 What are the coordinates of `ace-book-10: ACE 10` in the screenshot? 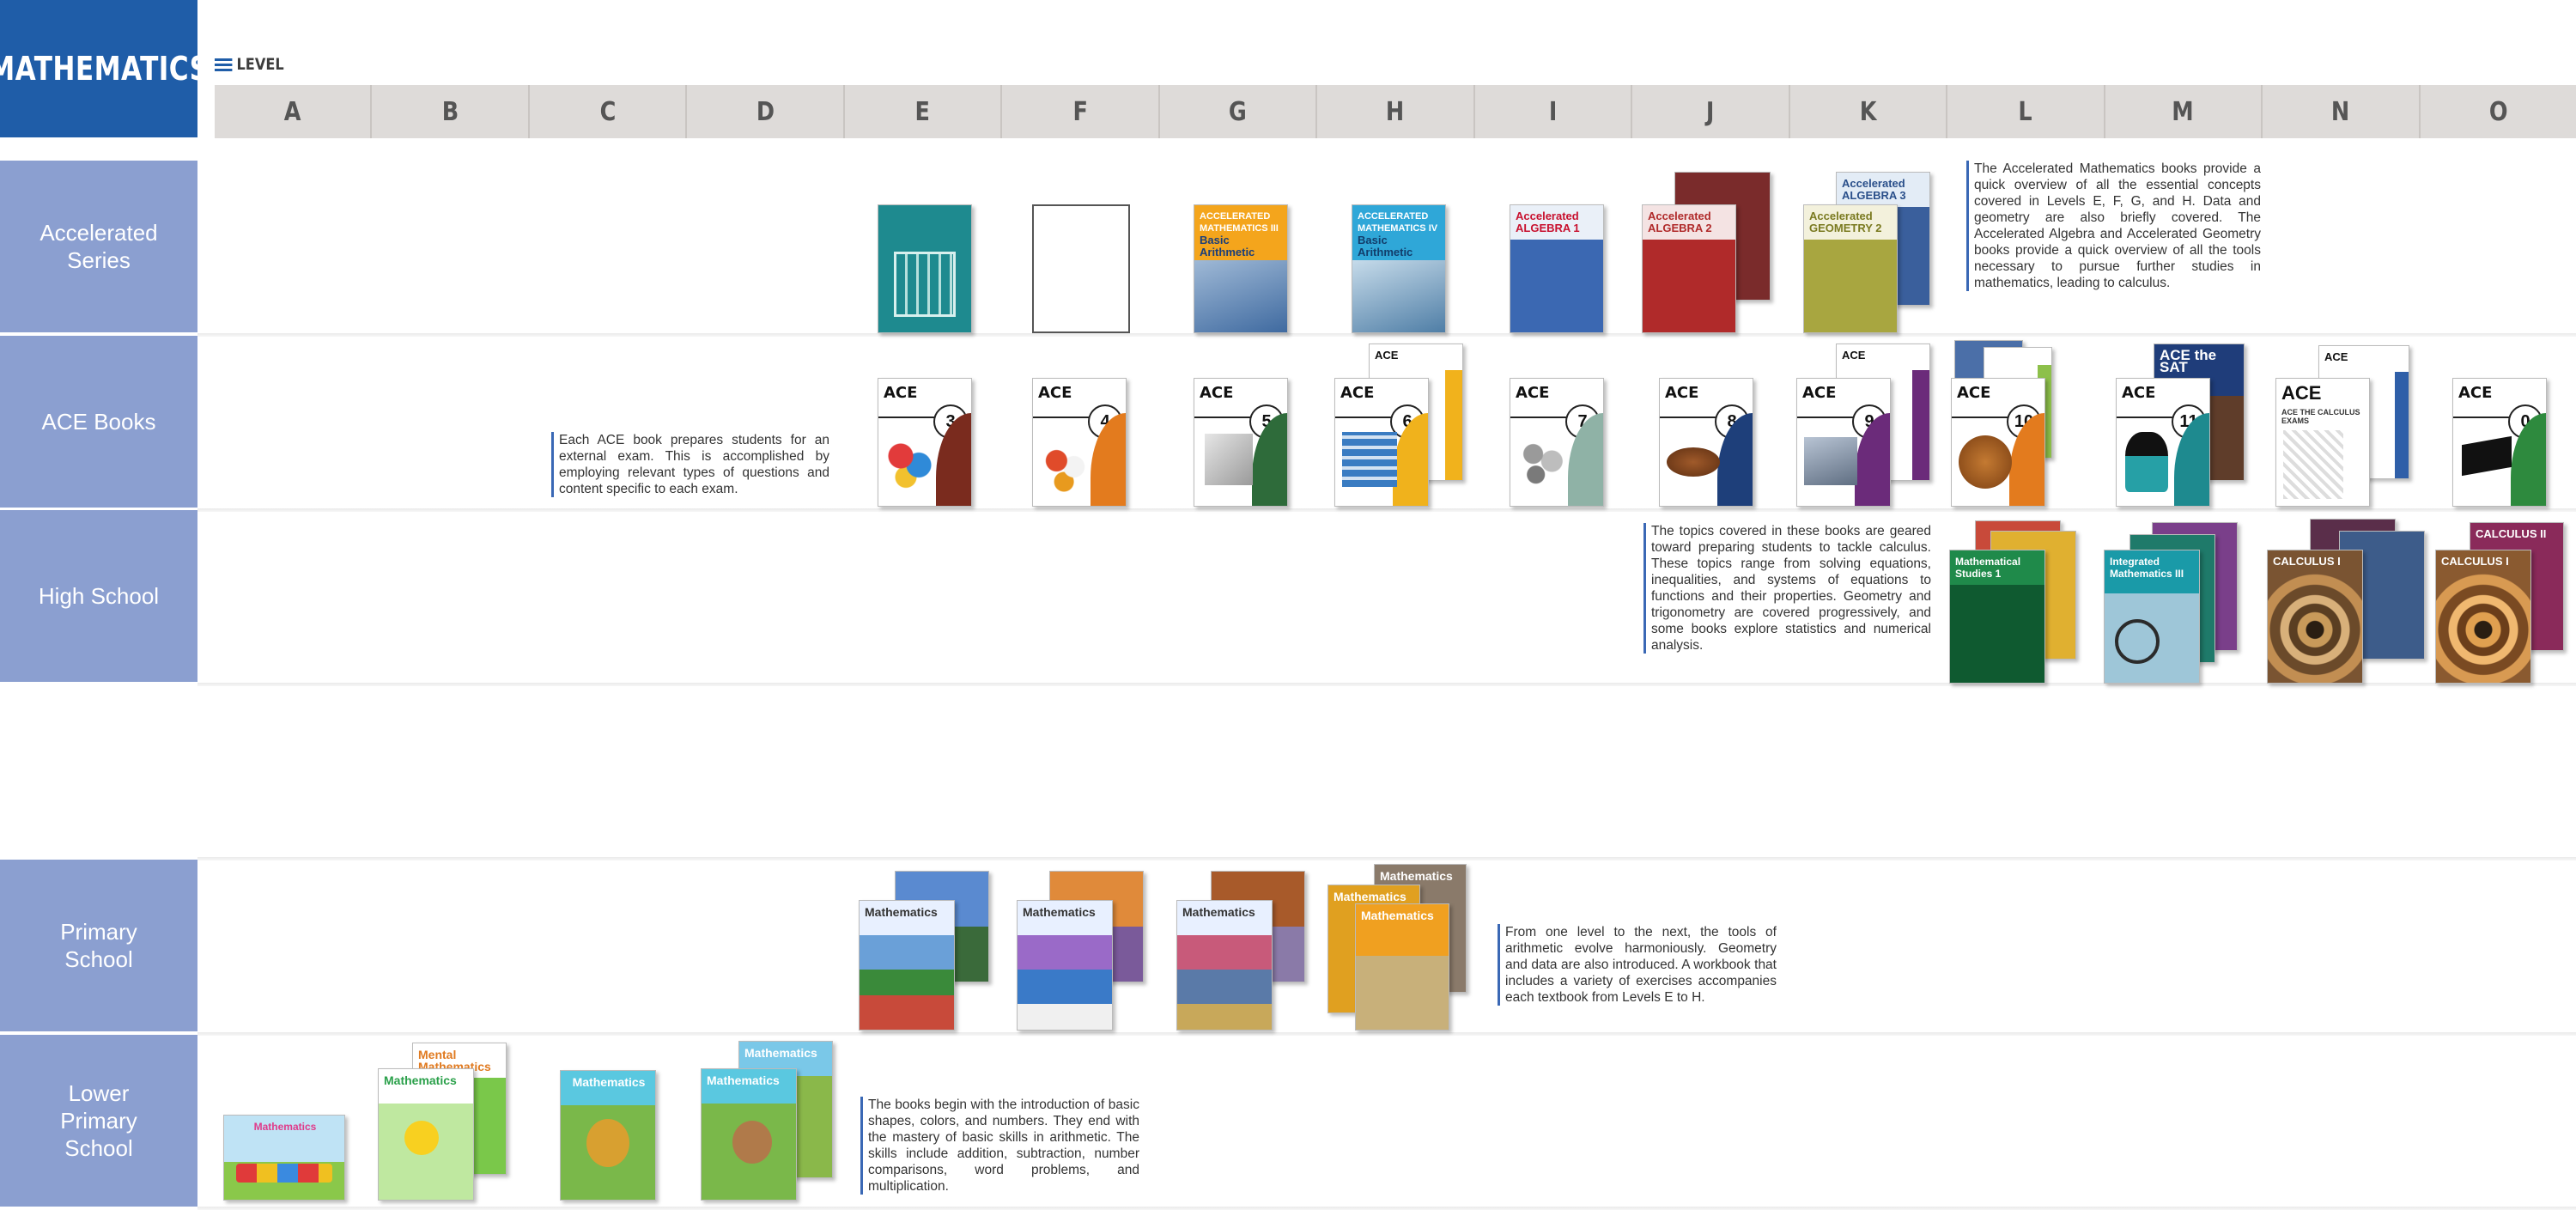 It's located at (1998, 442).